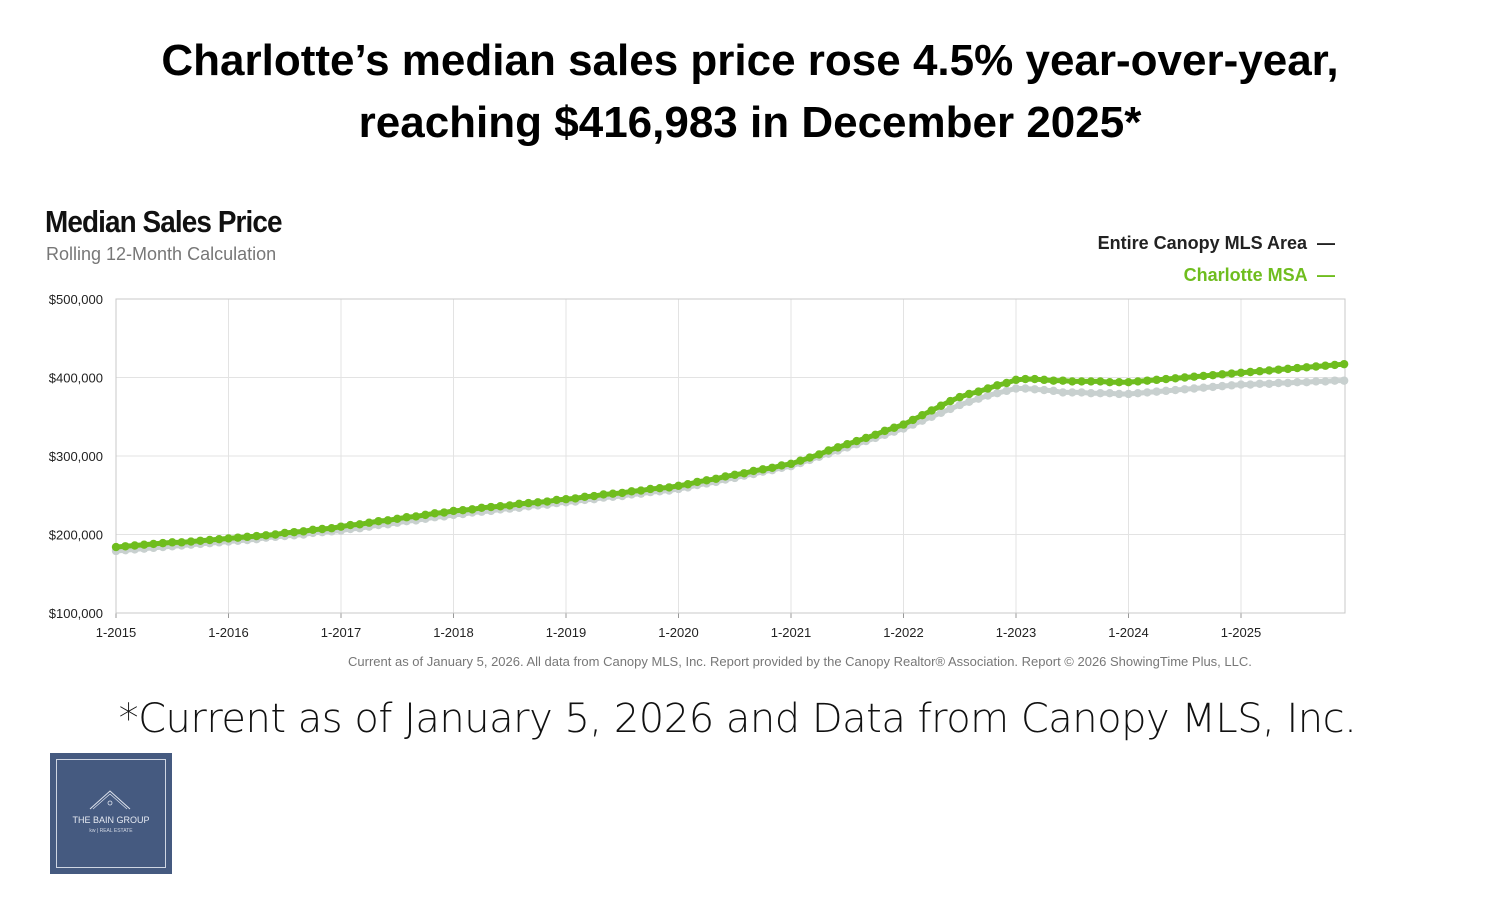 This screenshot has width=1500, height=900. What do you see at coordinates (111, 813) in the screenshot?
I see `logo: THE BAIN GROUP kw | REAL ESTATE` at bounding box center [111, 813].